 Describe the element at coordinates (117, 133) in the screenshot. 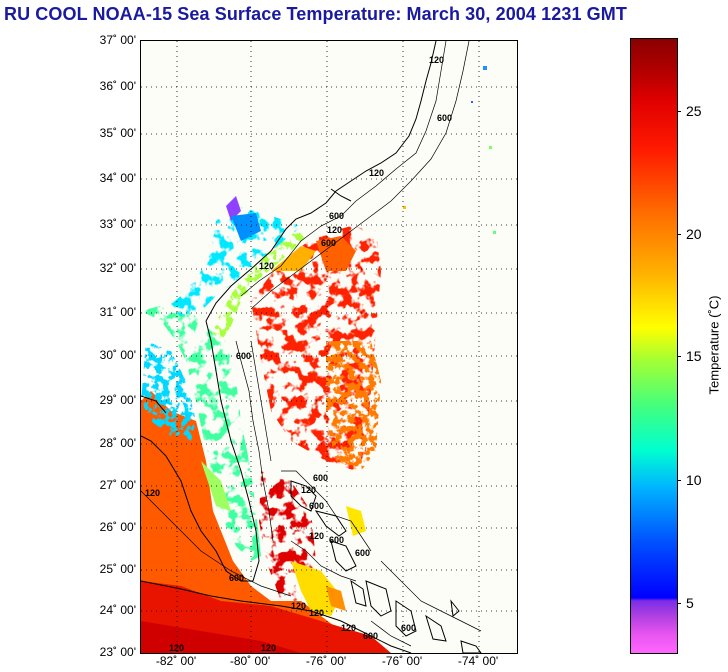

I see `lat-label: 35˚ 00'` at that location.